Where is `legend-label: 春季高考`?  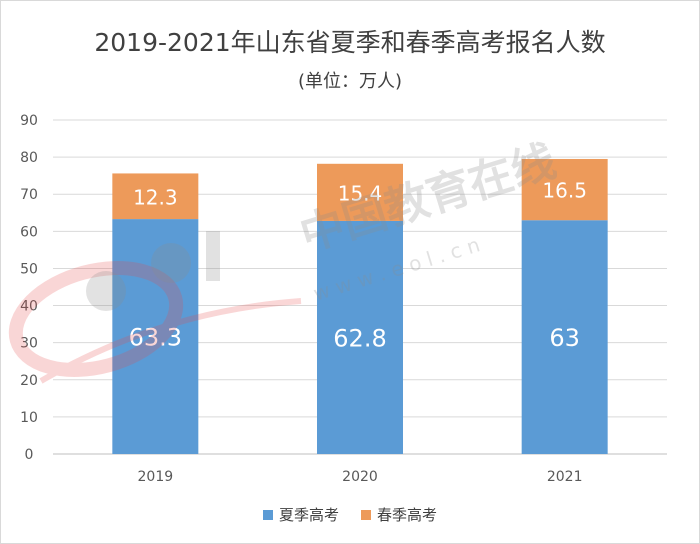 legend-label: 春季高考 is located at coordinates (407, 515).